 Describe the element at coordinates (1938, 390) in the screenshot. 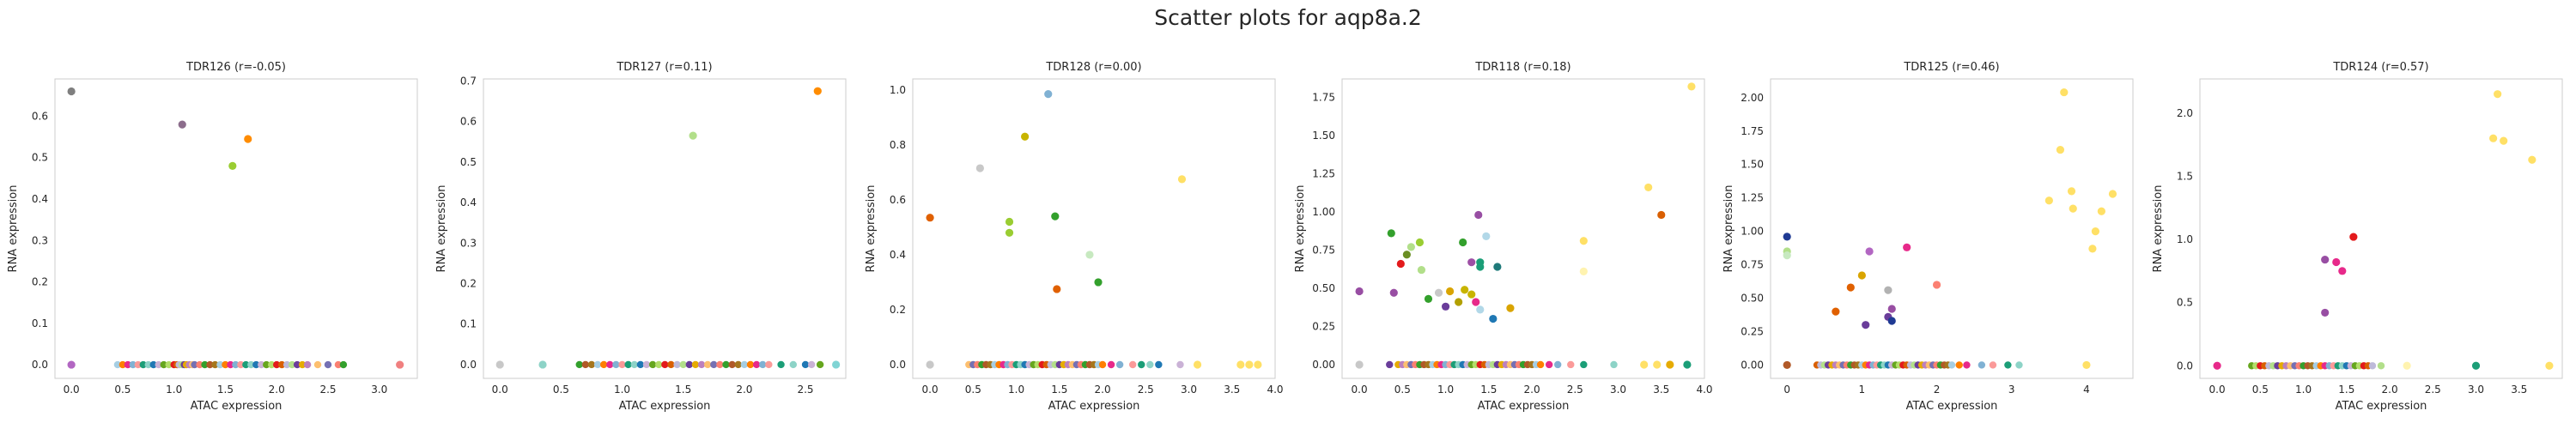

I see `x-tick-label: 2` at that location.